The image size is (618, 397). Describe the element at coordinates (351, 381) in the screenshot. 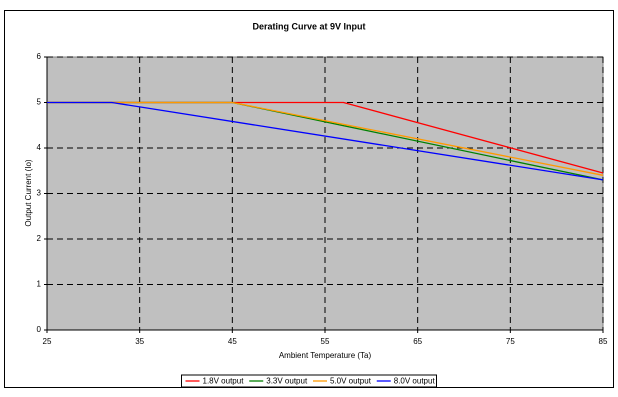

I see `legend-label: 5.0V output` at that location.